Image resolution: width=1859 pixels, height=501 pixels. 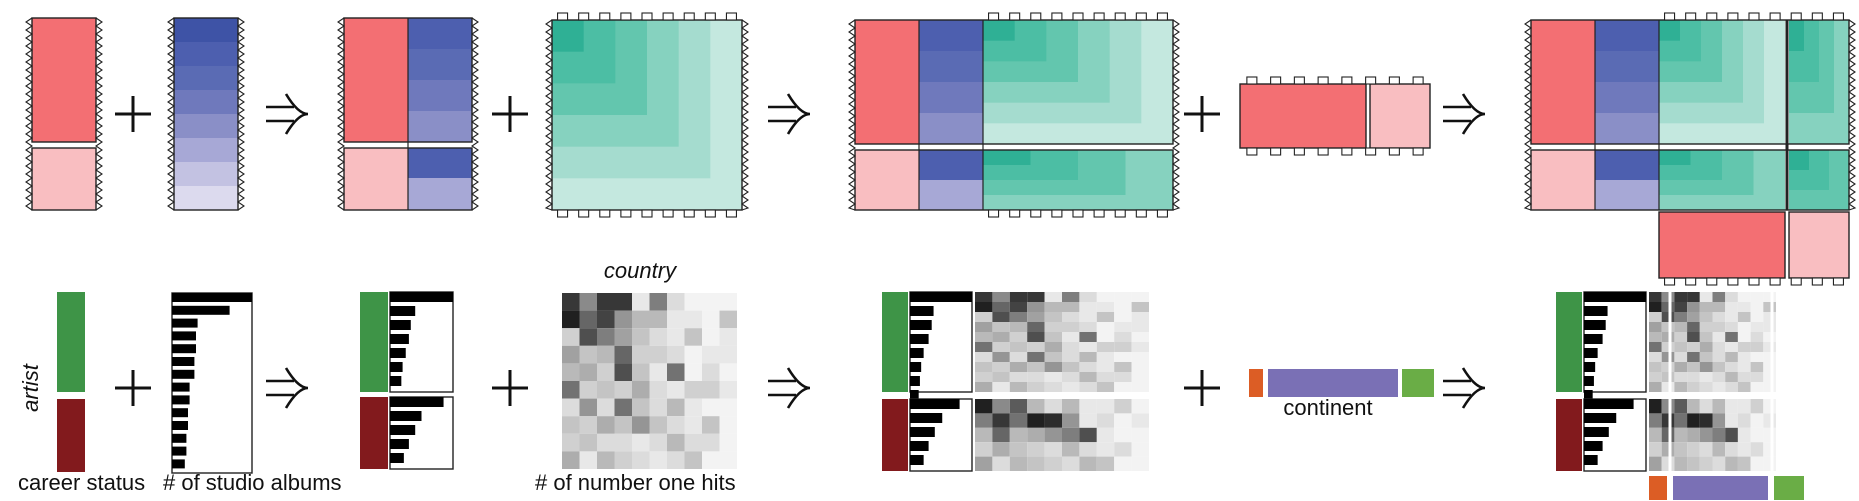 What do you see at coordinates (999, 30) in the screenshot?
I see `teal-cell` at bounding box center [999, 30].